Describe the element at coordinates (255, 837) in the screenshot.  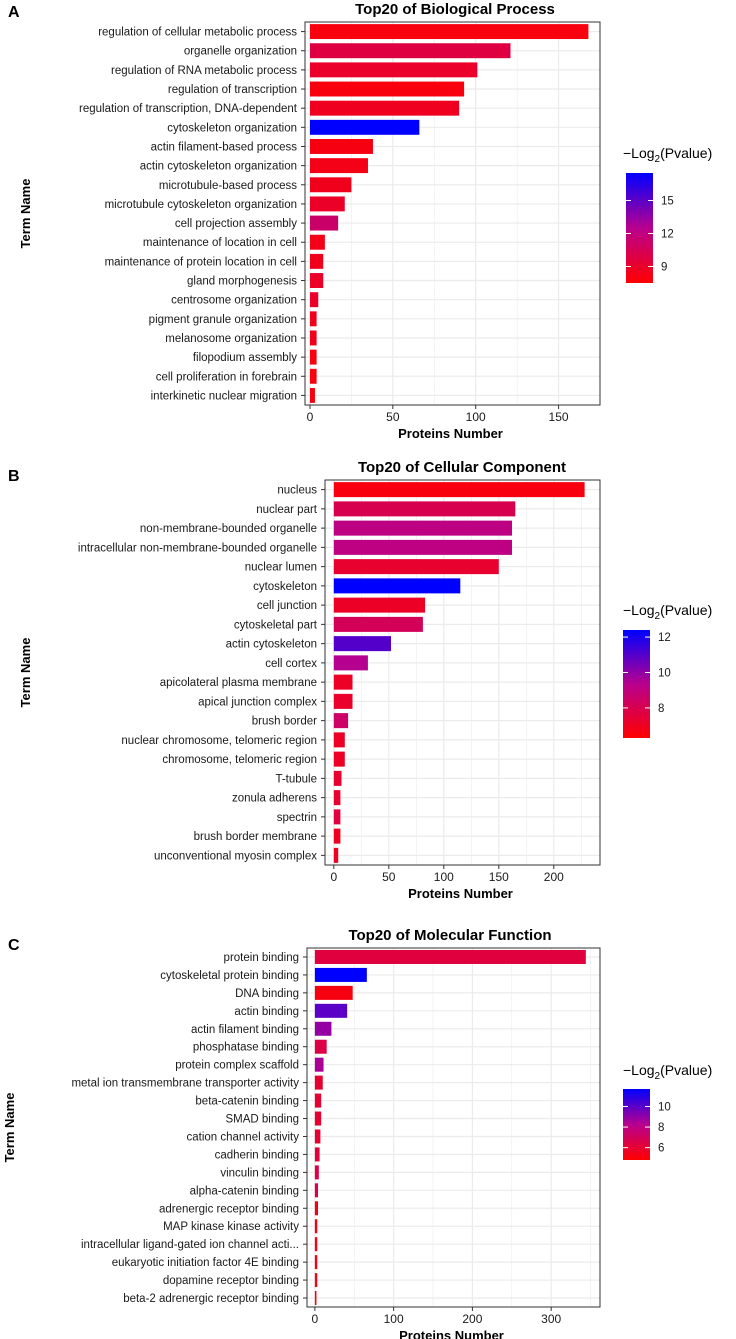
I see `y-tick-label: brush border membrane` at that location.